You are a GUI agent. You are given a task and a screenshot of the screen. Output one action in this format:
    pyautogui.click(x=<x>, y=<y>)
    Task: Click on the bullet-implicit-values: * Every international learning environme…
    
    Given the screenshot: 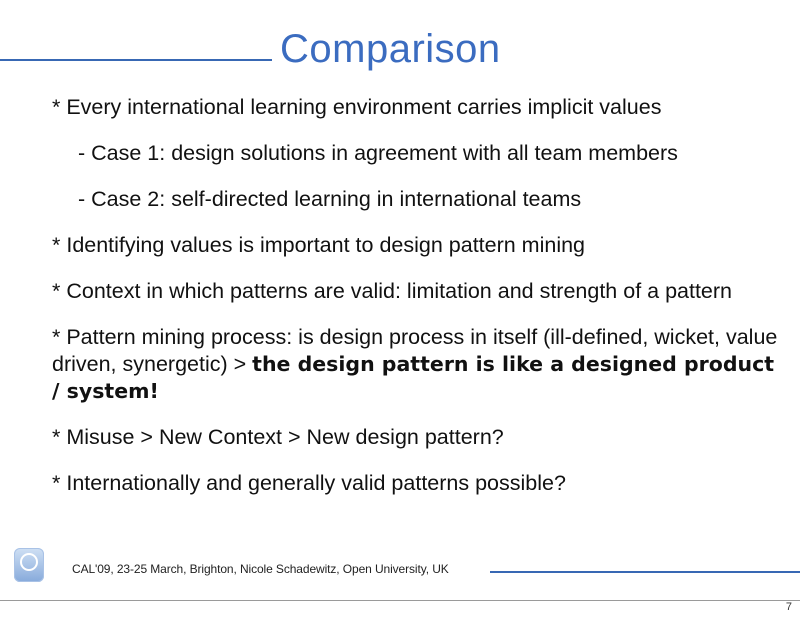 What is the action you would take?
    pyautogui.click(x=357, y=107)
    